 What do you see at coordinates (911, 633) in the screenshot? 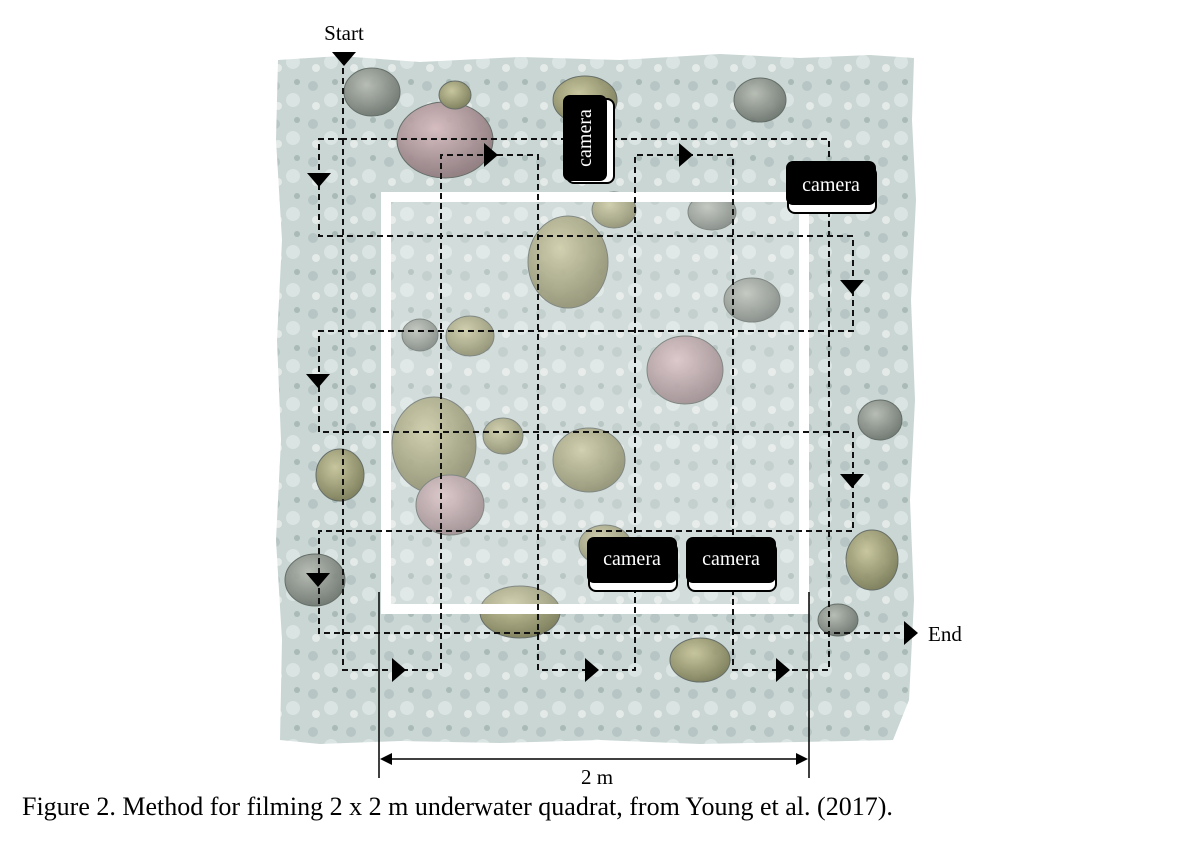
I see `arrow-end-icon` at bounding box center [911, 633].